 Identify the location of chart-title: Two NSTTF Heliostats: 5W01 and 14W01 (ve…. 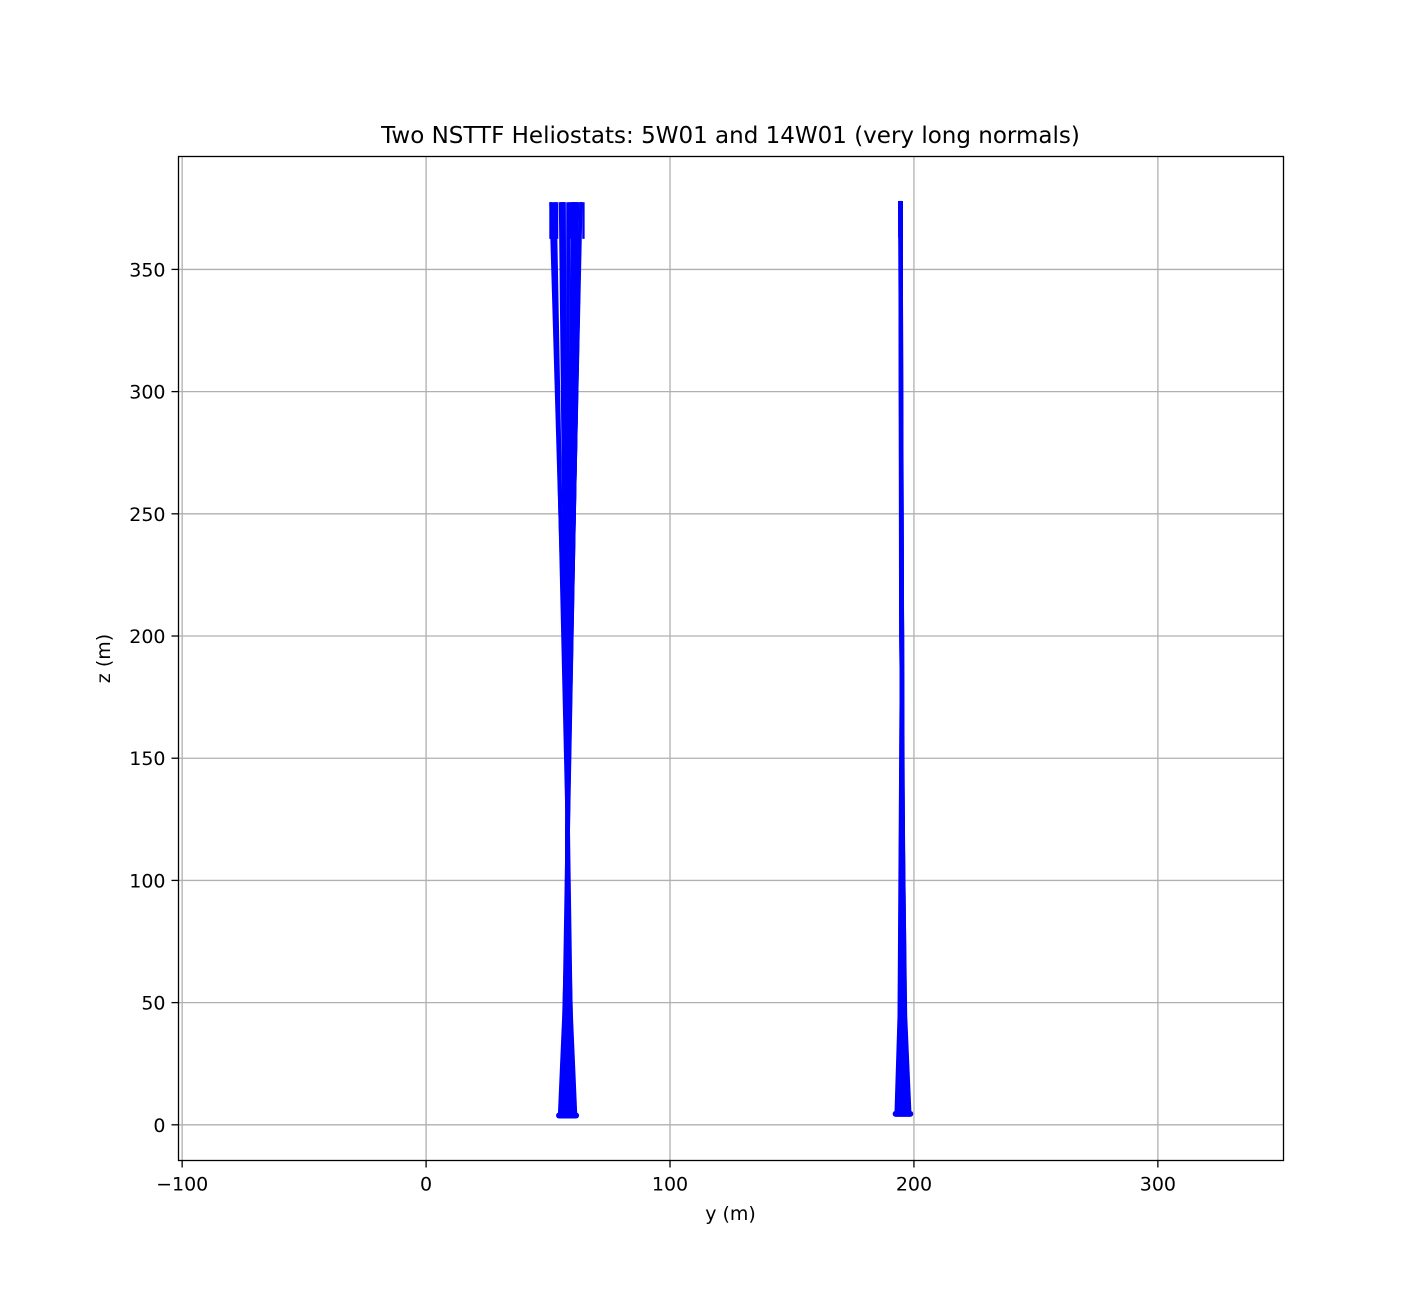
(730, 136).